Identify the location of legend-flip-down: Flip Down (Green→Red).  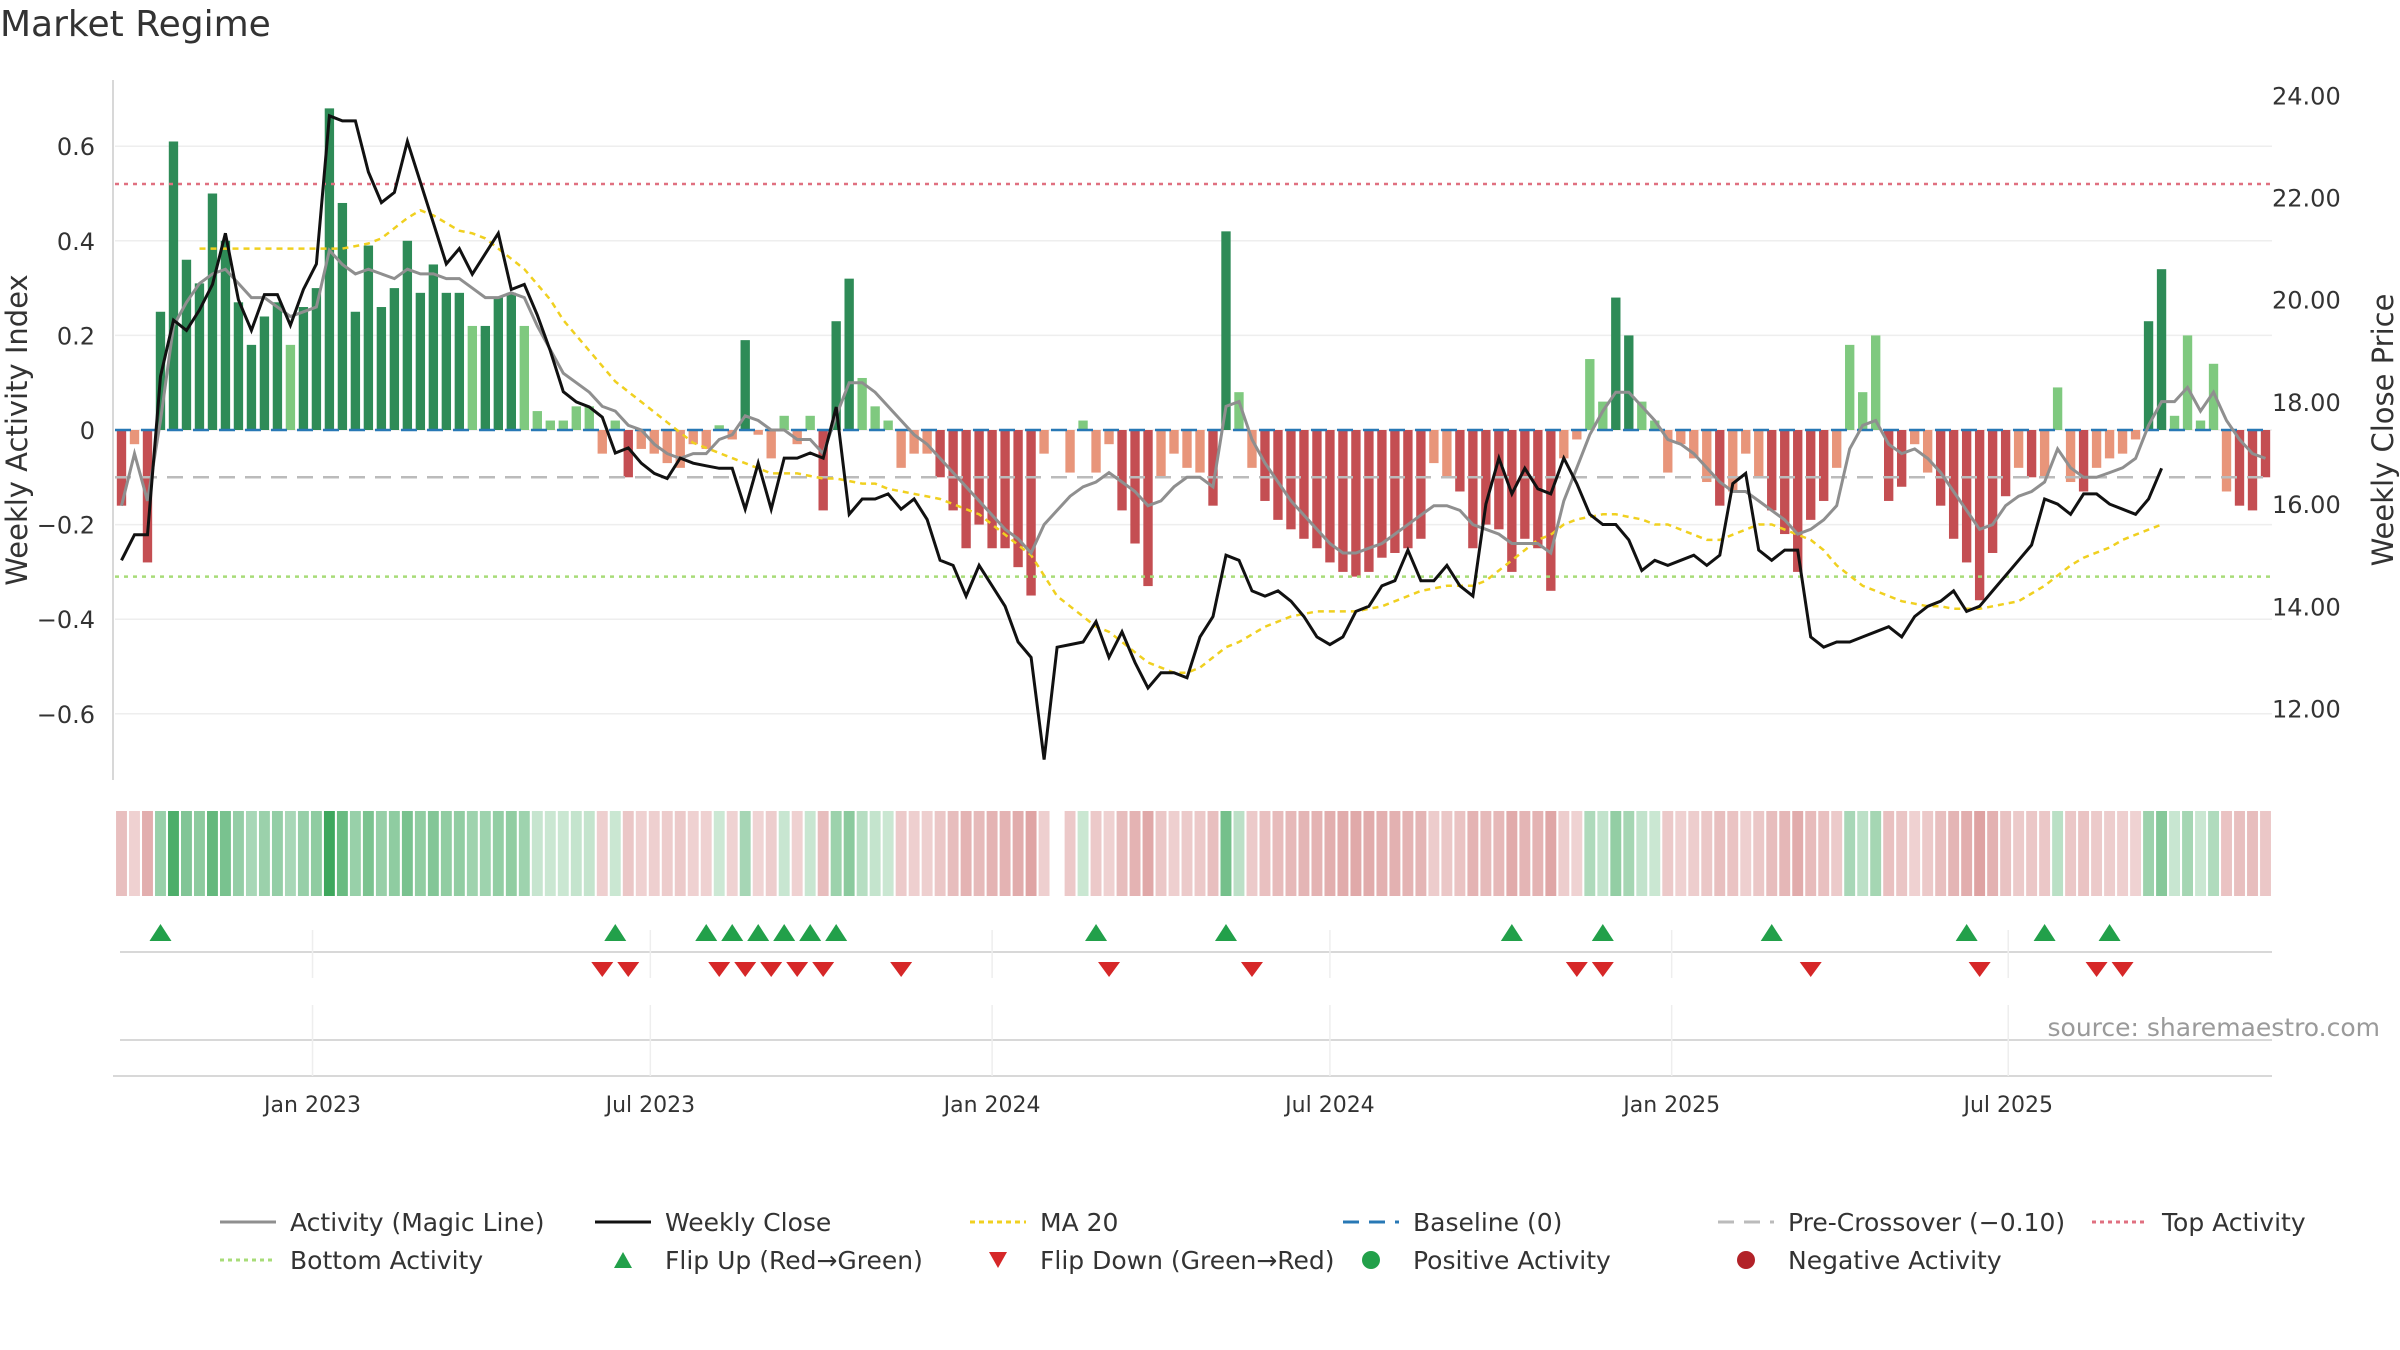
(1152, 1260).